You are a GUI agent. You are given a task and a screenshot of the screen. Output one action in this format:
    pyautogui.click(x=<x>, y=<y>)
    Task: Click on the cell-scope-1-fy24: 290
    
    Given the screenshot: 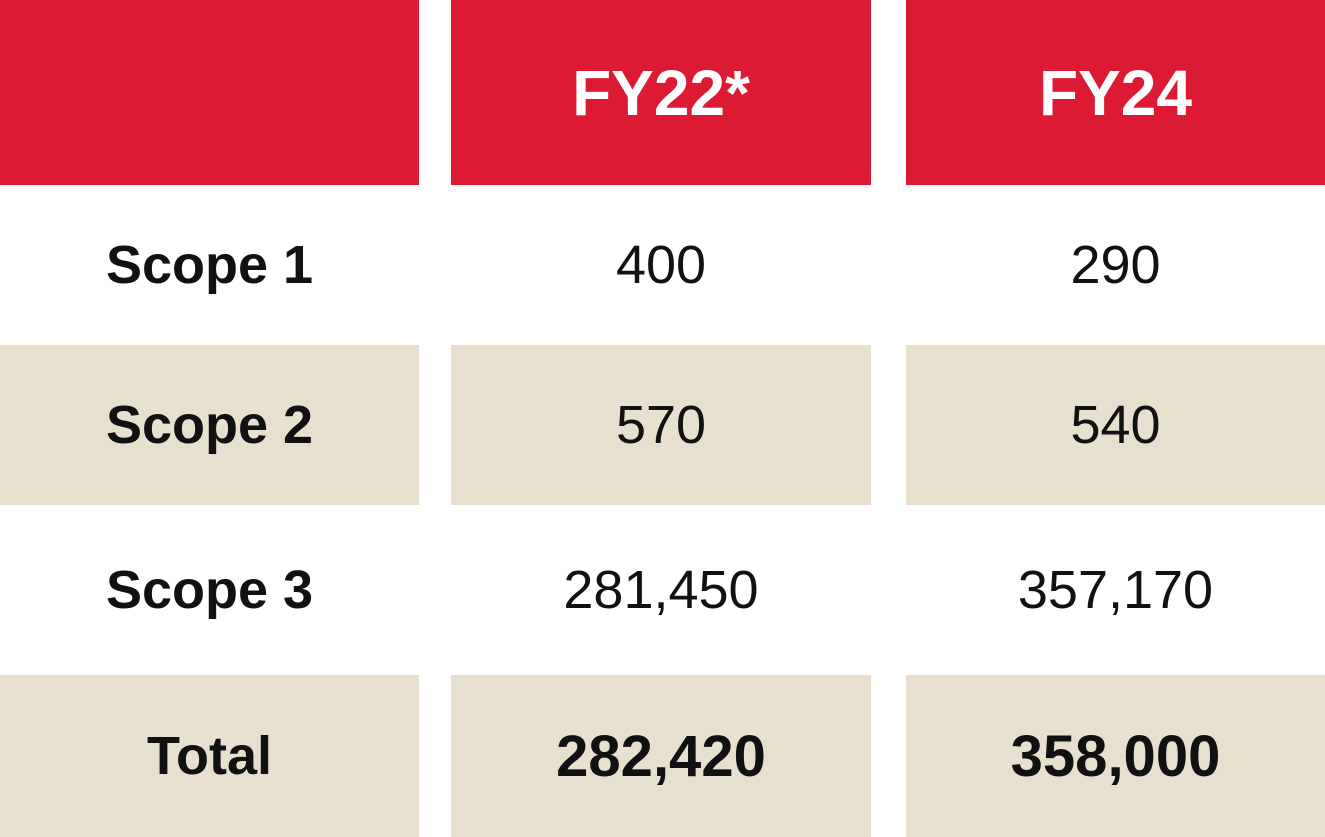 What is the action you would take?
    pyautogui.click(x=1115, y=265)
    